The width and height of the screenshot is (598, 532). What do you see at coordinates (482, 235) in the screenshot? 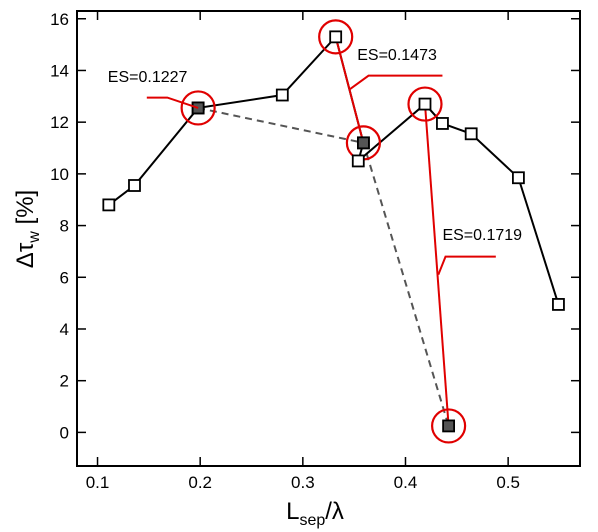
I see `annotation-label: ES=0.1719` at bounding box center [482, 235].